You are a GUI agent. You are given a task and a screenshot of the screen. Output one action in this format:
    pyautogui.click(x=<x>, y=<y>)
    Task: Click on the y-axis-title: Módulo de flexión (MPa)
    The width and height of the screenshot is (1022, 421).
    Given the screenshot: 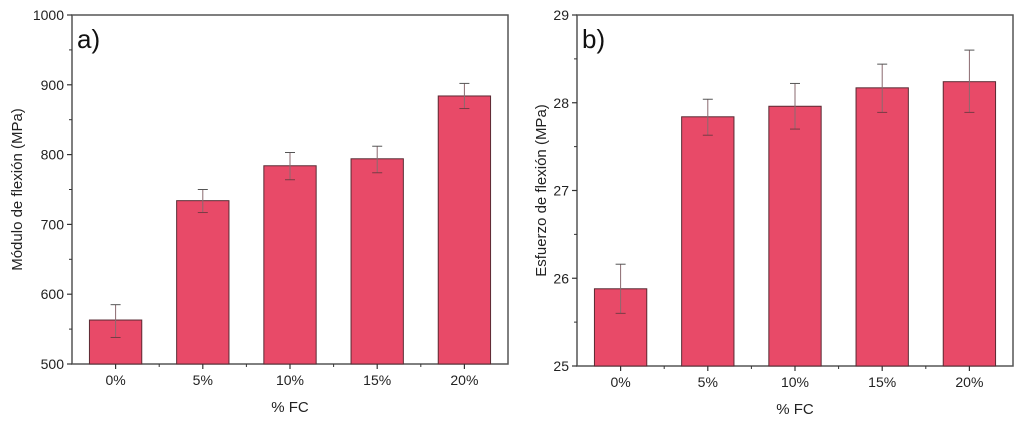 What is the action you would take?
    pyautogui.click(x=17, y=189)
    